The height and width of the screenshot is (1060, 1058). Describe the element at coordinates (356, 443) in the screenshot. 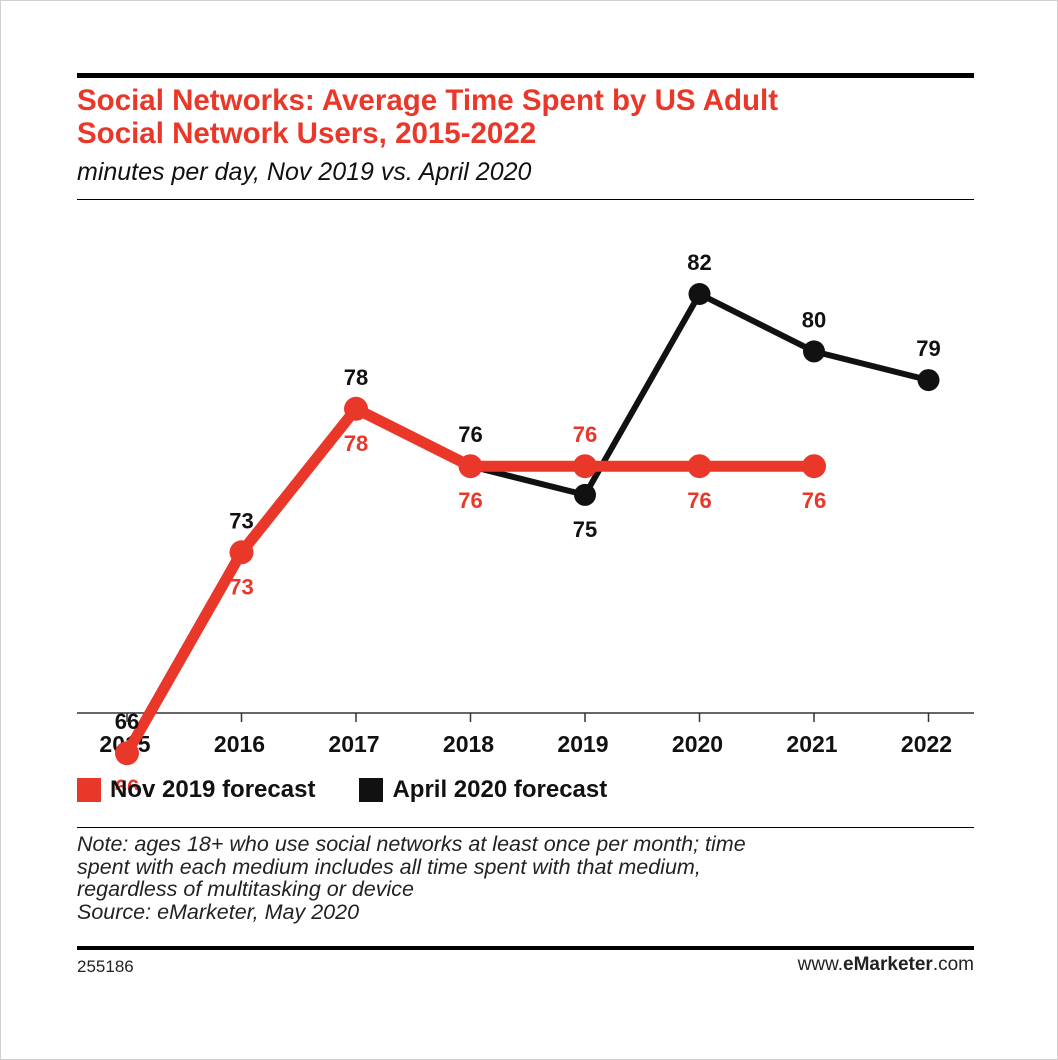

I see `nov-2019-data-label-2017: 78` at that location.